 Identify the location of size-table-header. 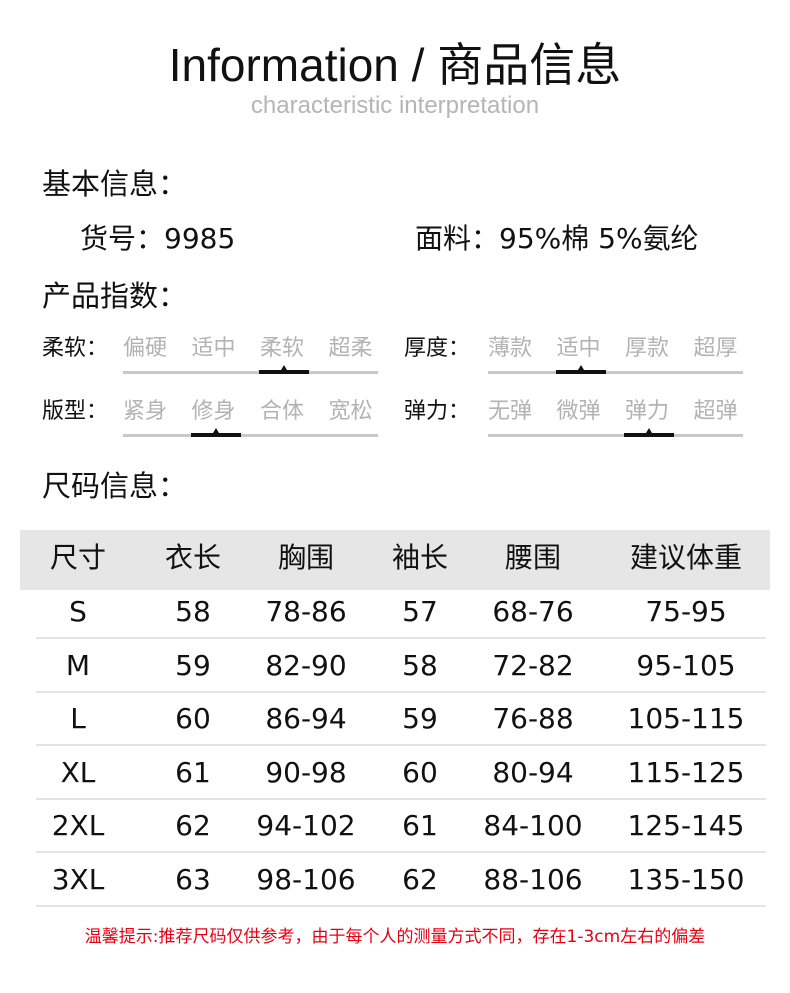
(395, 560).